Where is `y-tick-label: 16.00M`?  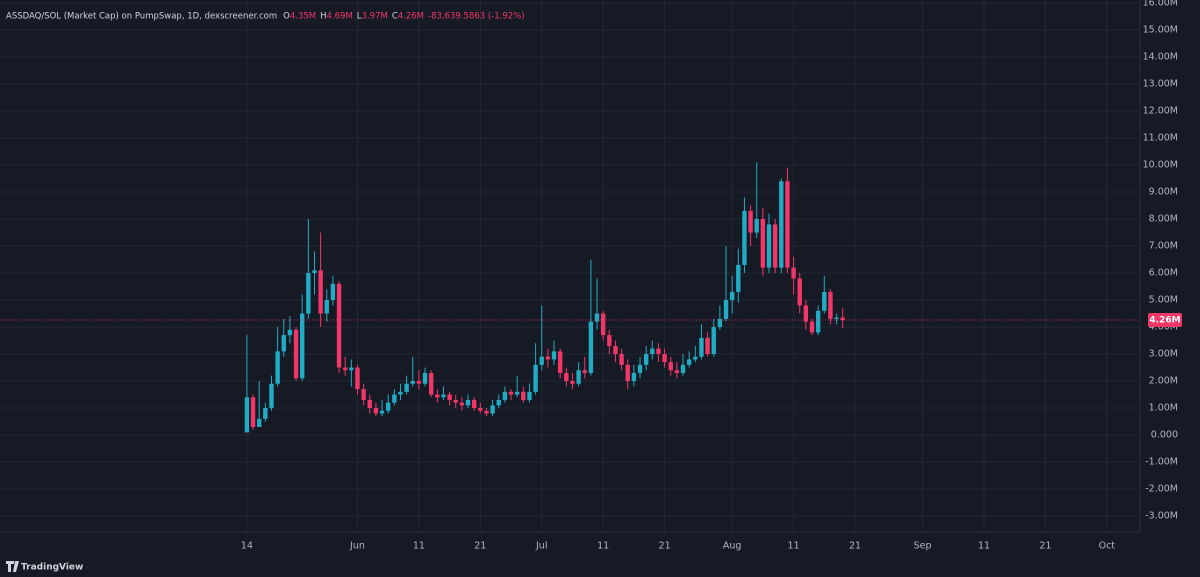
y-tick-label: 16.00M is located at coordinates (1160, 4).